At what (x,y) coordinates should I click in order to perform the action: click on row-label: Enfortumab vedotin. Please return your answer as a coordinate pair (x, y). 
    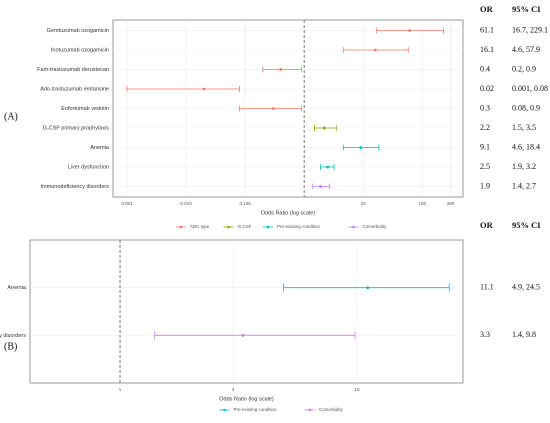
    Looking at the image, I should click on (85, 109).